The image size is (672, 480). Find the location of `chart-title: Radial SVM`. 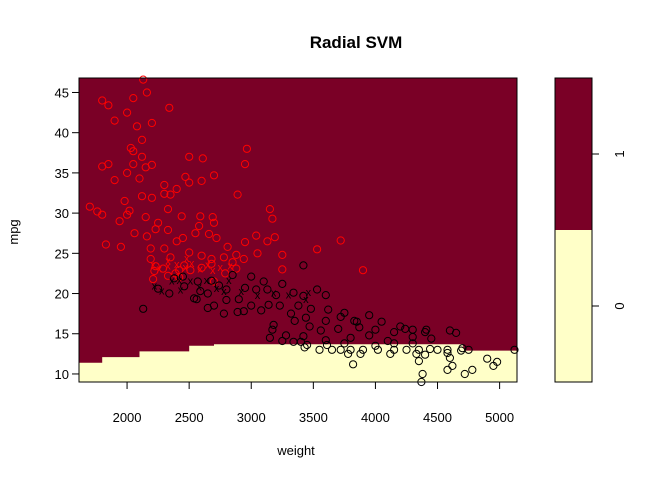

chart-title: Radial SVM is located at coordinates (356, 42).